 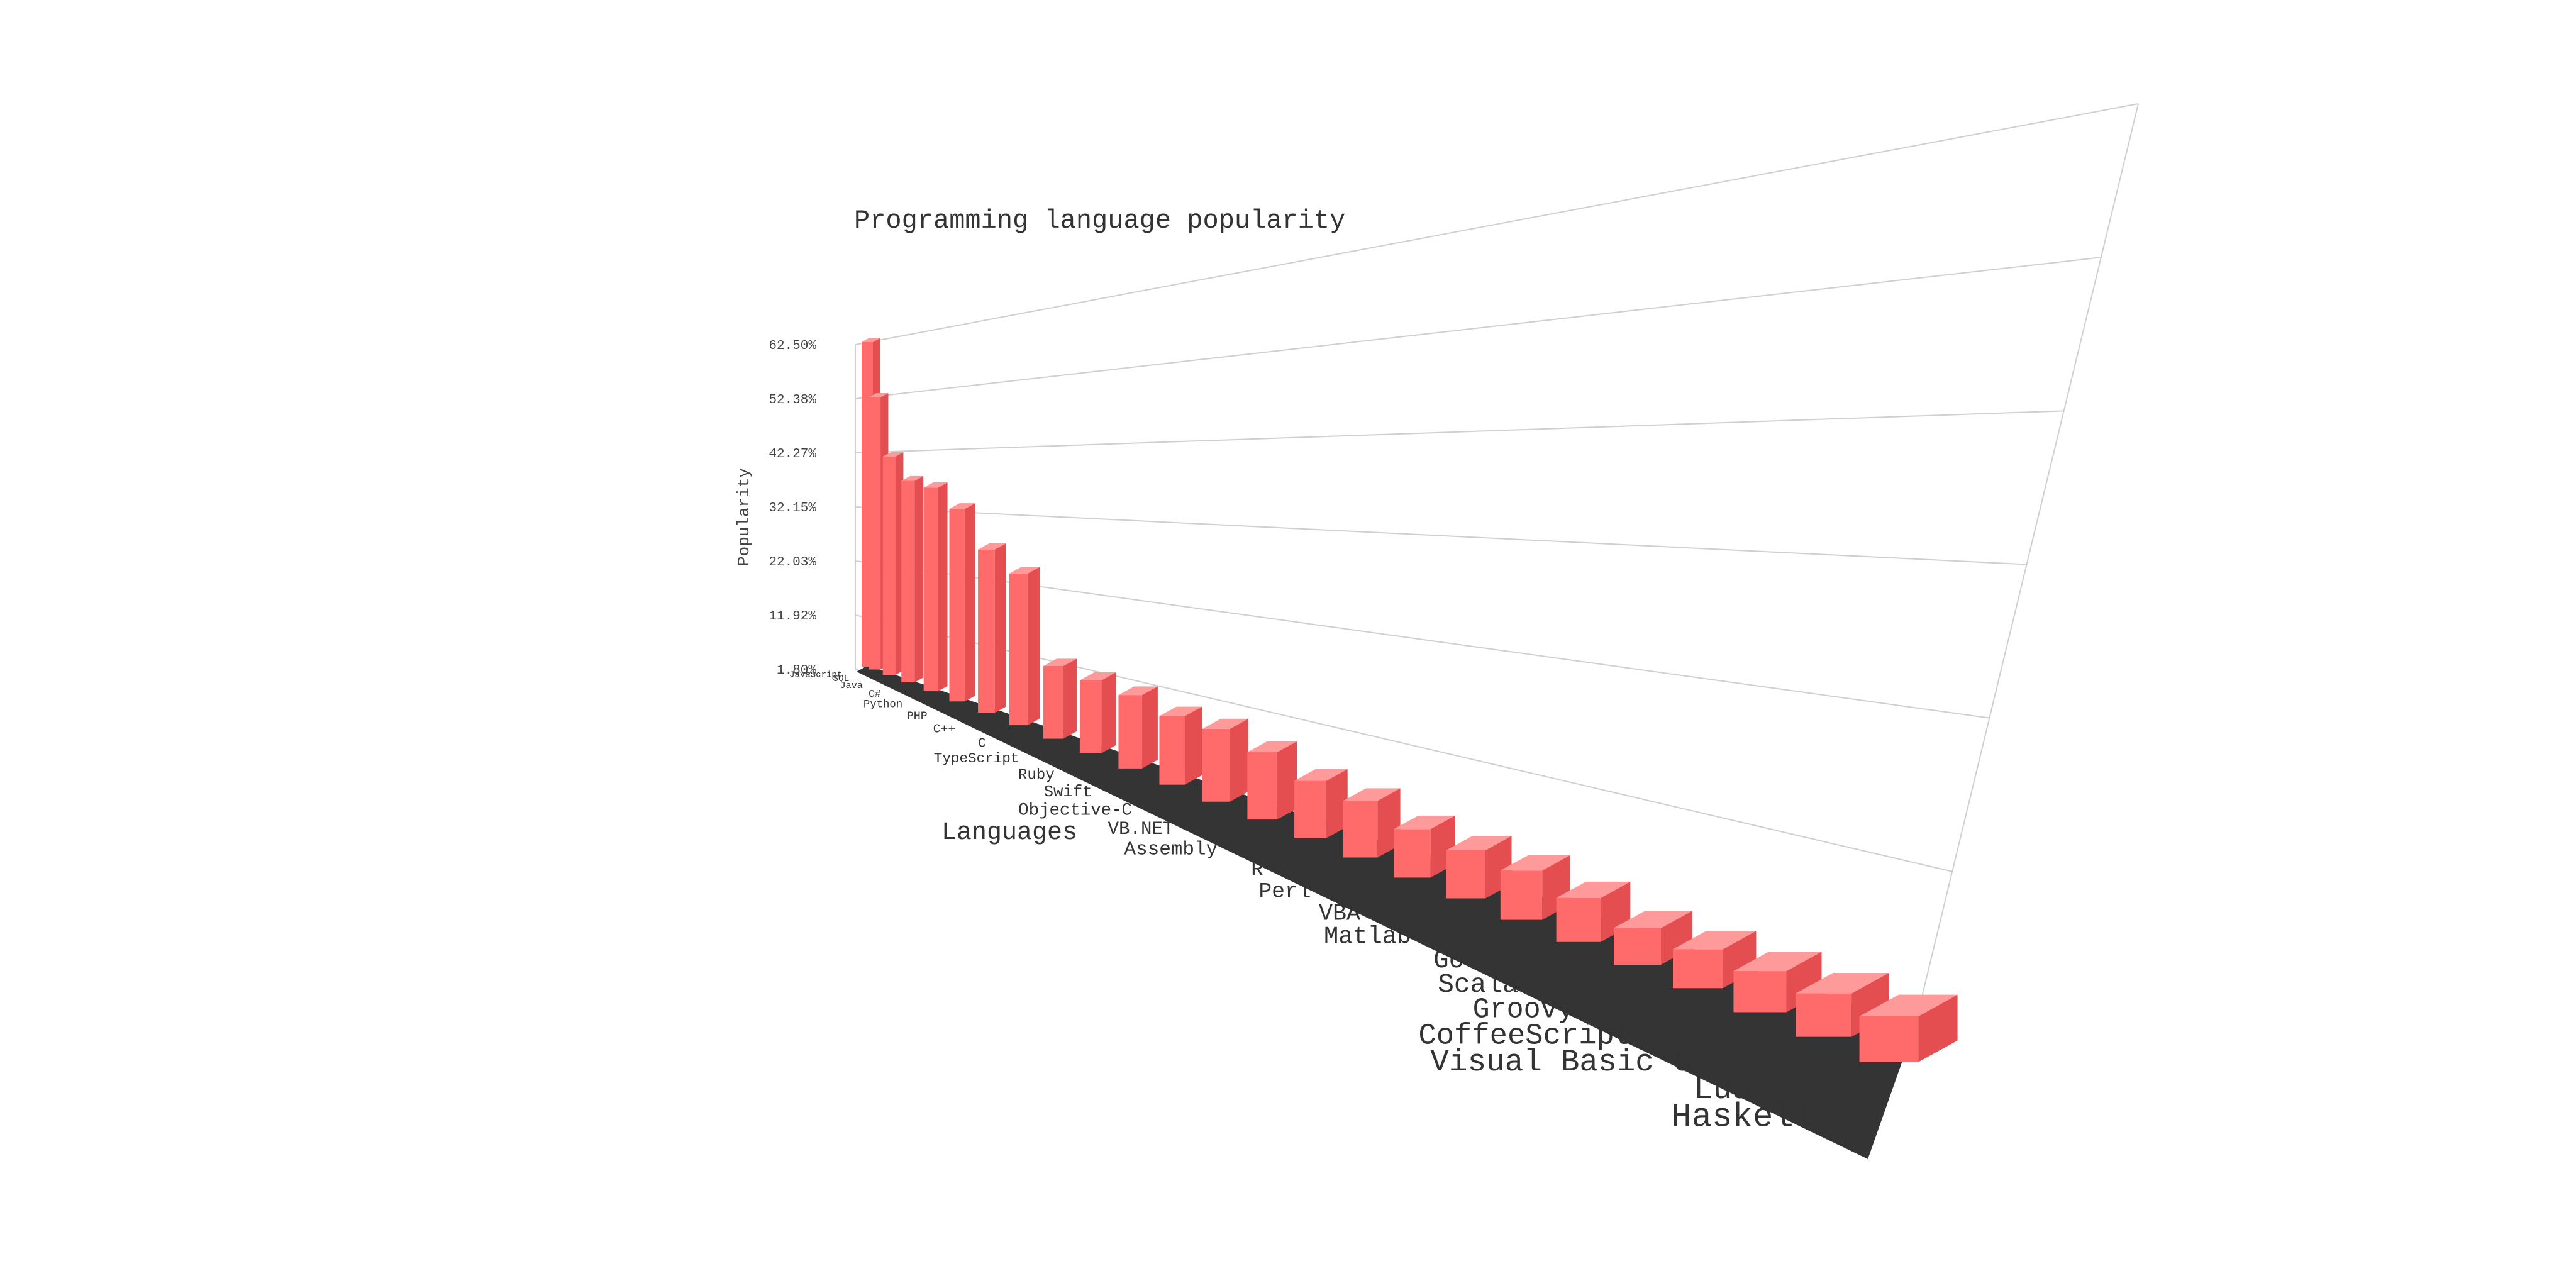 What do you see at coordinates (1068, 792) in the screenshot?
I see `x-tick-label: Swift` at bounding box center [1068, 792].